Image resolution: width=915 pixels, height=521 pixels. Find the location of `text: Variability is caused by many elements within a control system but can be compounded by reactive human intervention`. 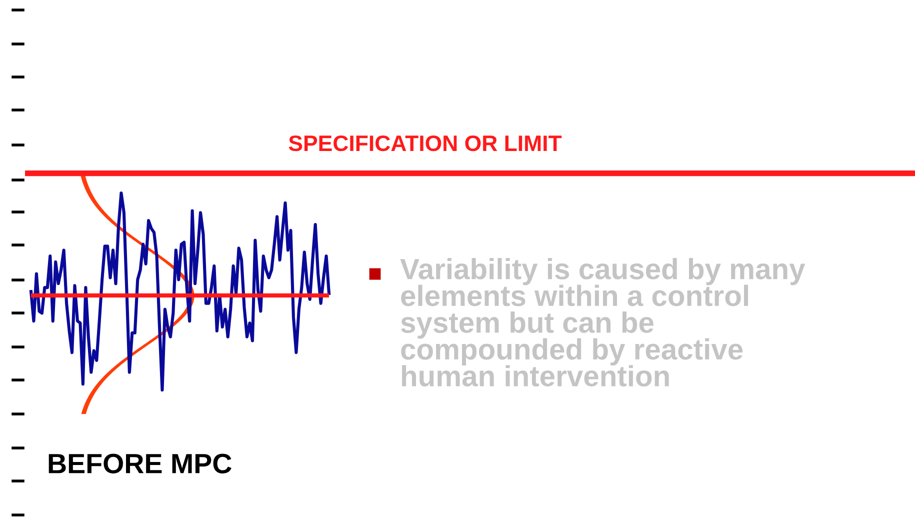

text: Variability is caused by many elements within a control system but can be compounded by reactive human intervention is located at coordinates (603, 322).